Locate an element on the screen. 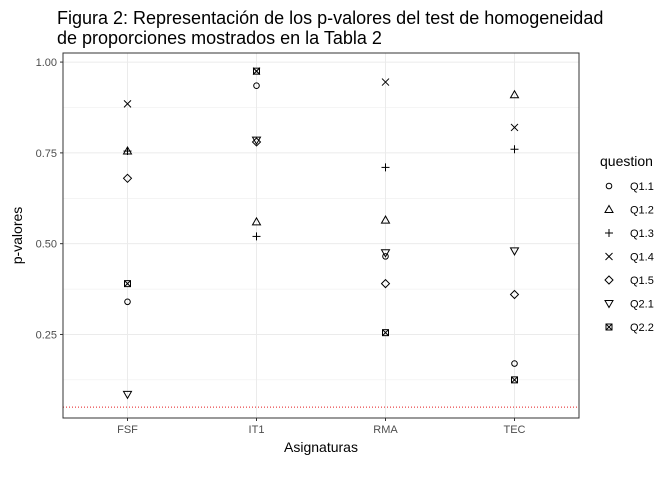  point-Q1.5-FSF is located at coordinates (127, 178).